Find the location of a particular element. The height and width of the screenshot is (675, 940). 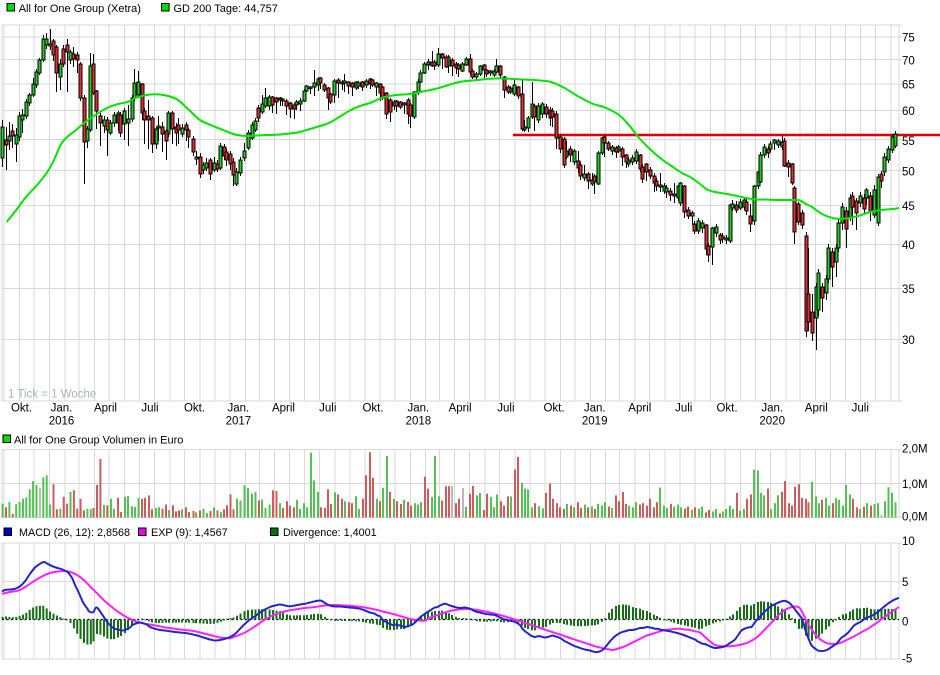

svg-text: 45 is located at coordinates (908, 207).